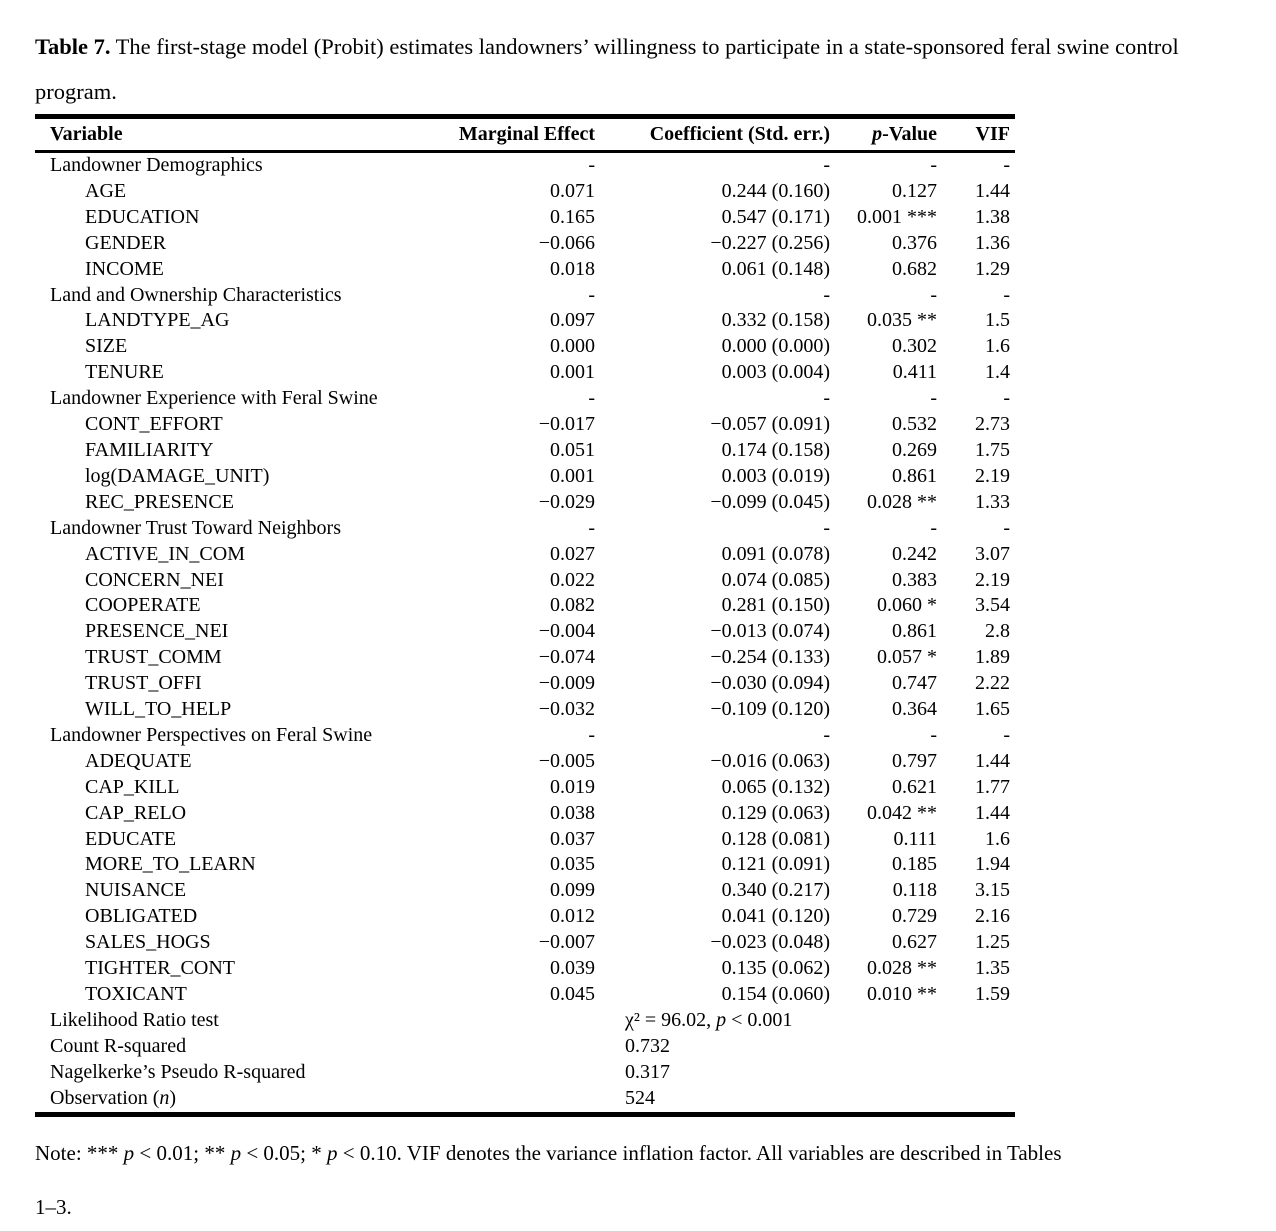  What do you see at coordinates (775, 449) in the screenshot?
I see `coefficient-value: 0.174 (0.158)` at bounding box center [775, 449].